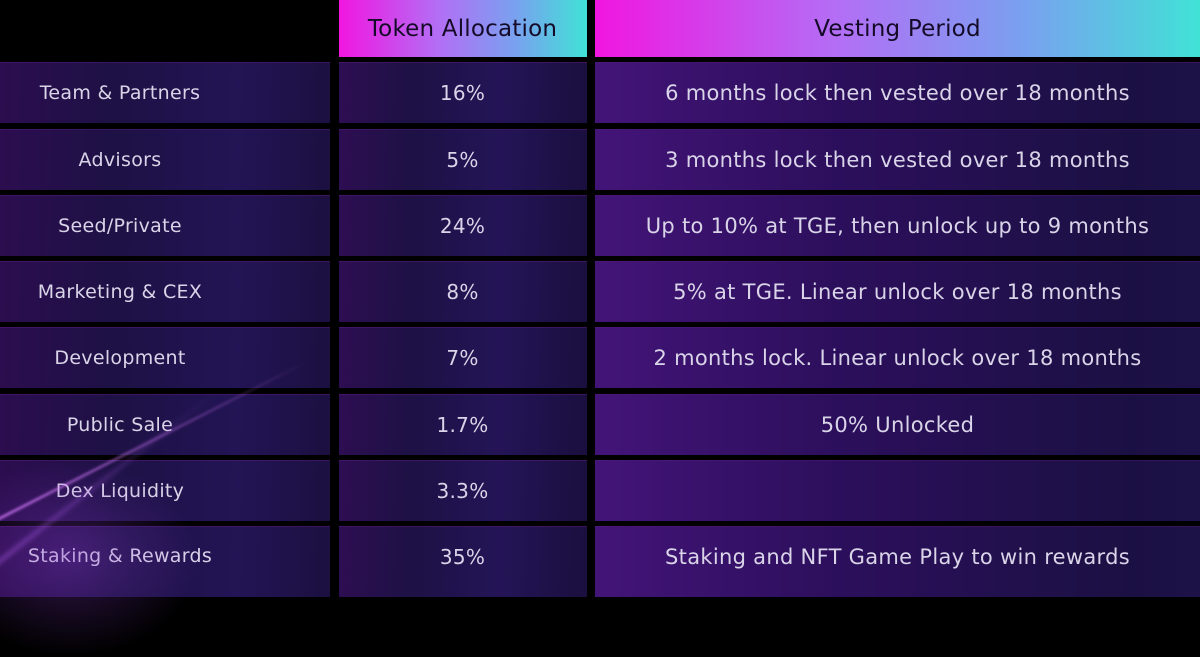  I want to click on allocation-cell-dex-liquidity: 3.3%, so click(462, 491).